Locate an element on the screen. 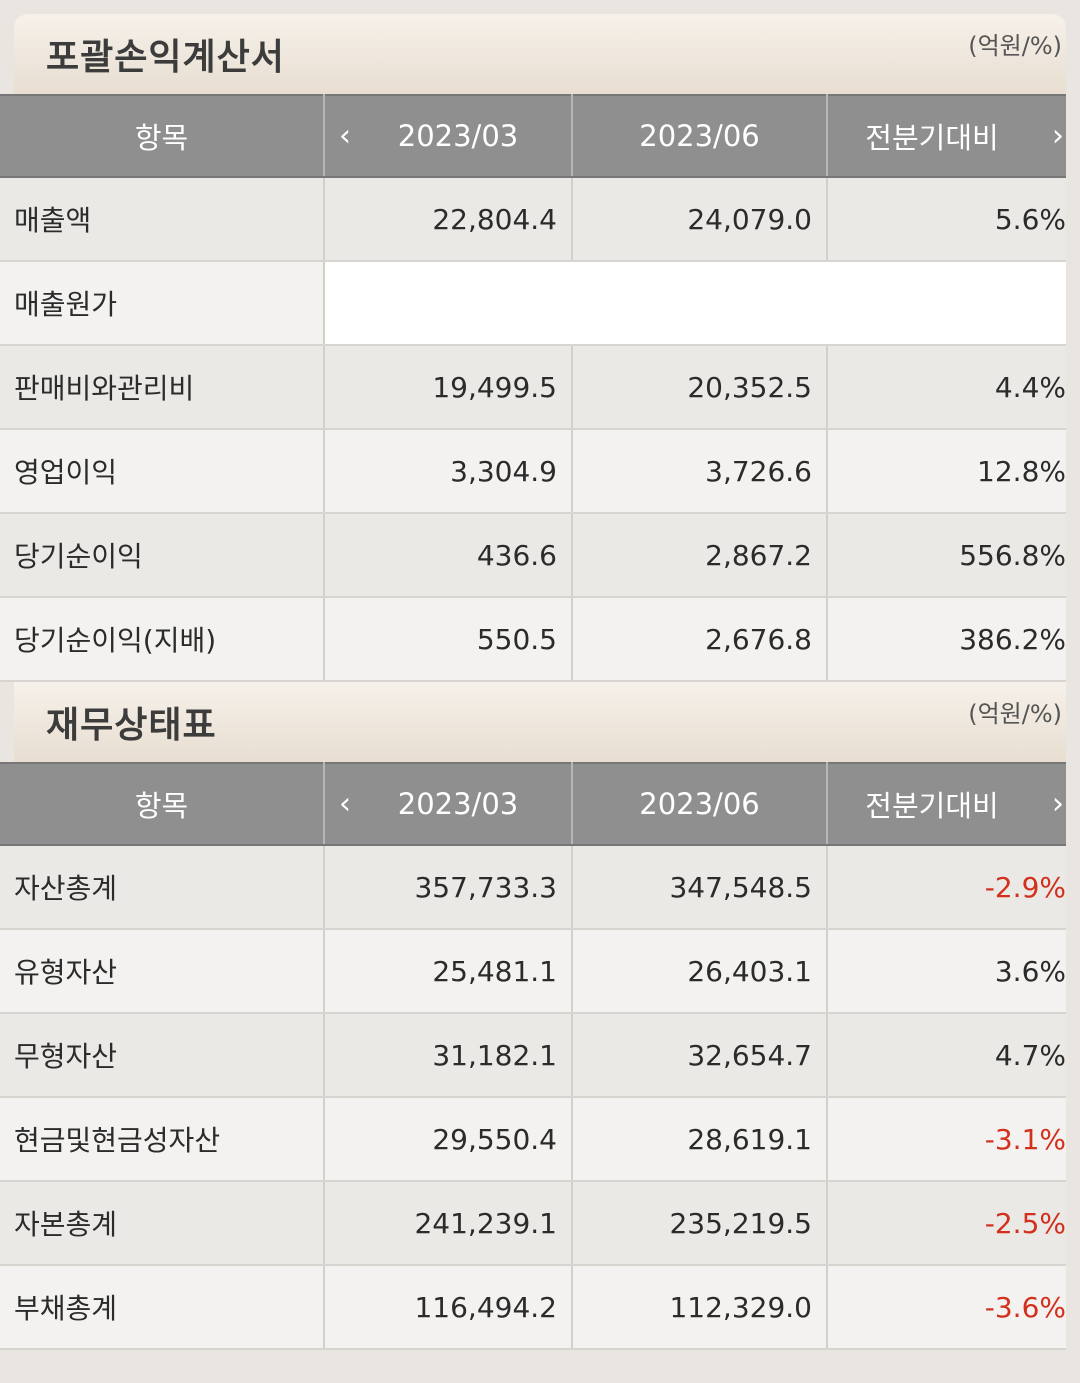 Image resolution: width=1080 pixels, height=1383 pixels. row-value-p2: 20,352.5 is located at coordinates (700, 387).